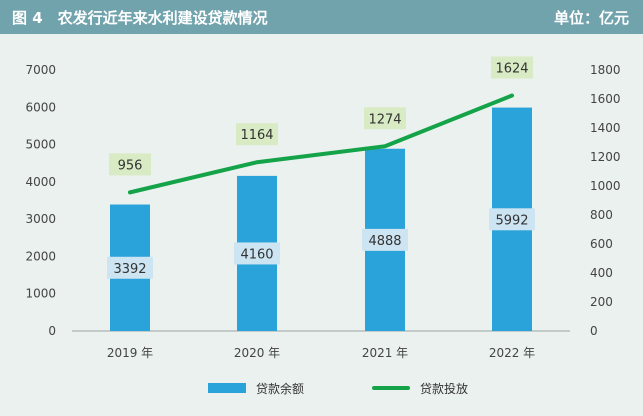 Image resolution: width=643 pixels, height=416 pixels. I want to click on y-right-tick-label: 0, so click(594, 331).